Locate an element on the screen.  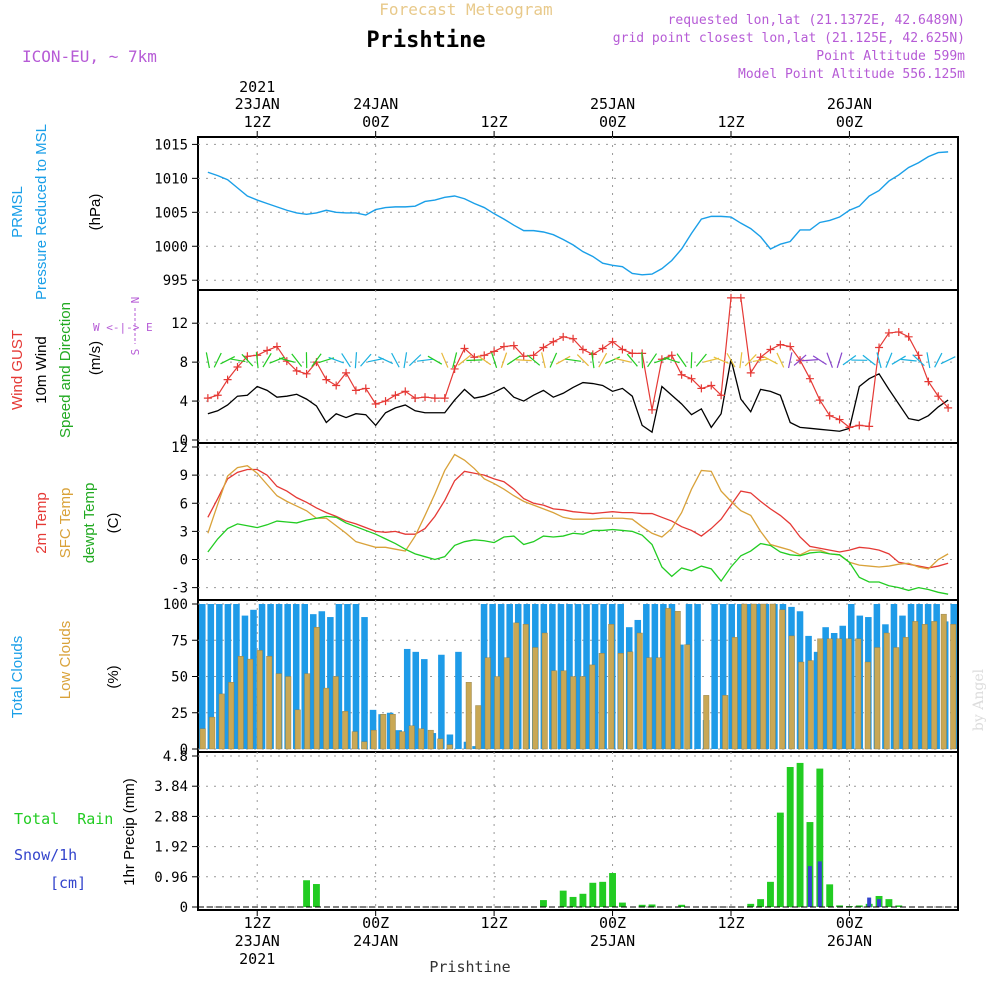
precip-ytick-label: 0.96 is located at coordinates (171, 878).